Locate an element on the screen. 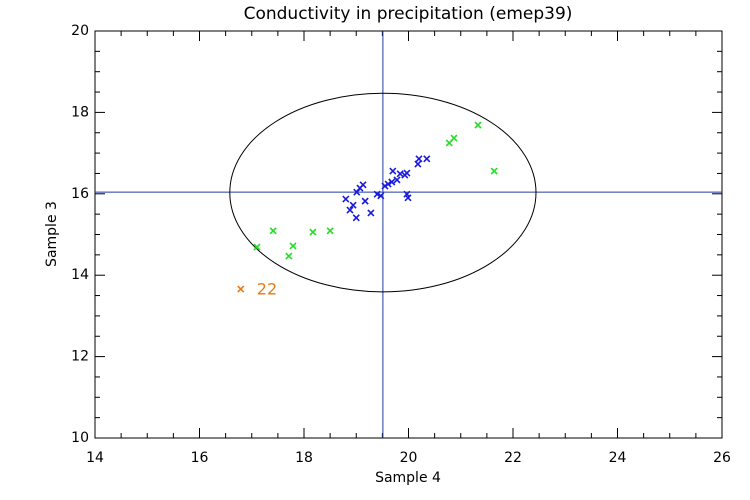  y-axis-label: Sample 3 is located at coordinates (52, 234).